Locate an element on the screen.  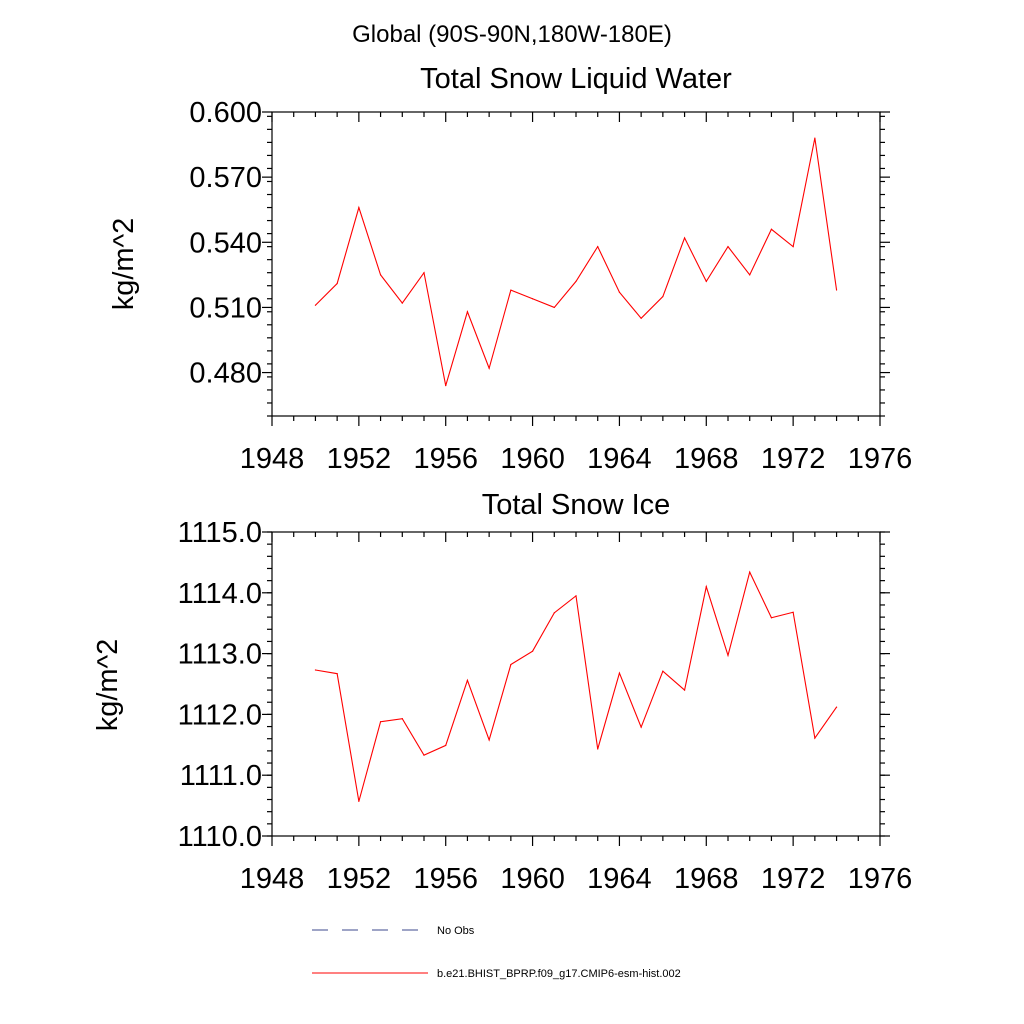
y-tick-label: 0.600 is located at coordinates (225, 113).